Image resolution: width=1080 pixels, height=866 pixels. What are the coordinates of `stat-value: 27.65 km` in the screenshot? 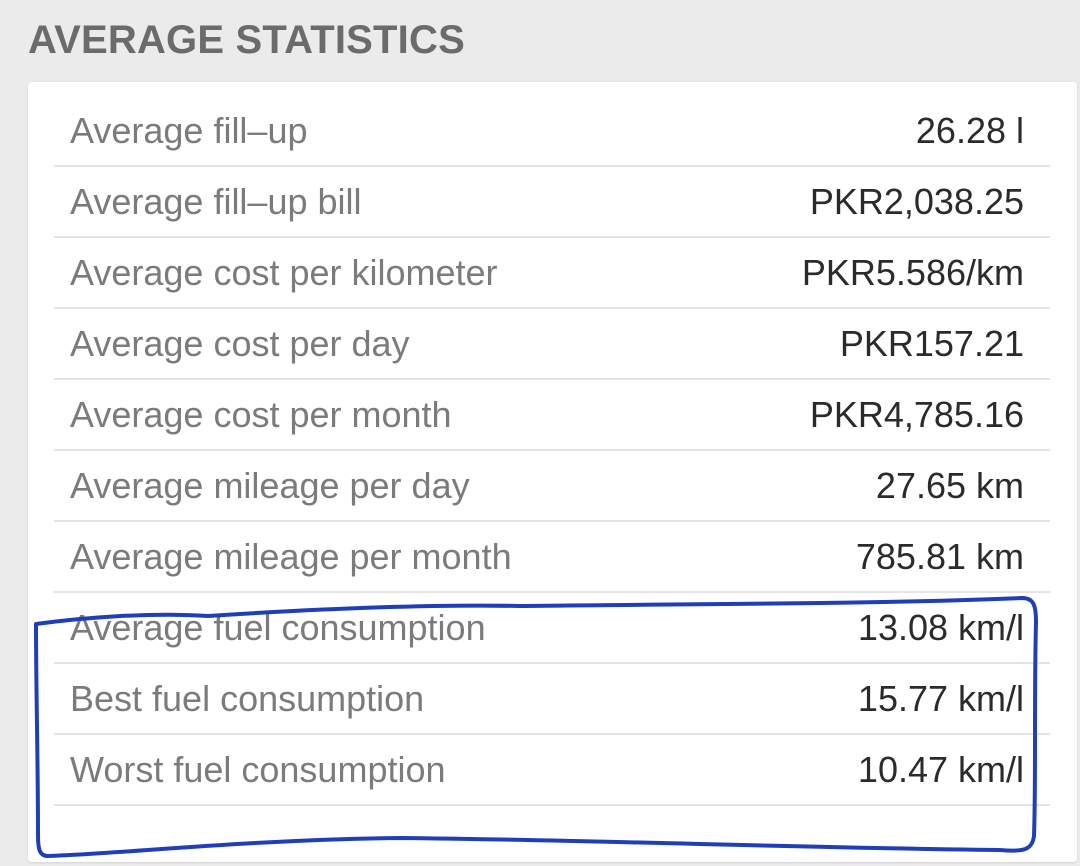 It's located at (949, 485).